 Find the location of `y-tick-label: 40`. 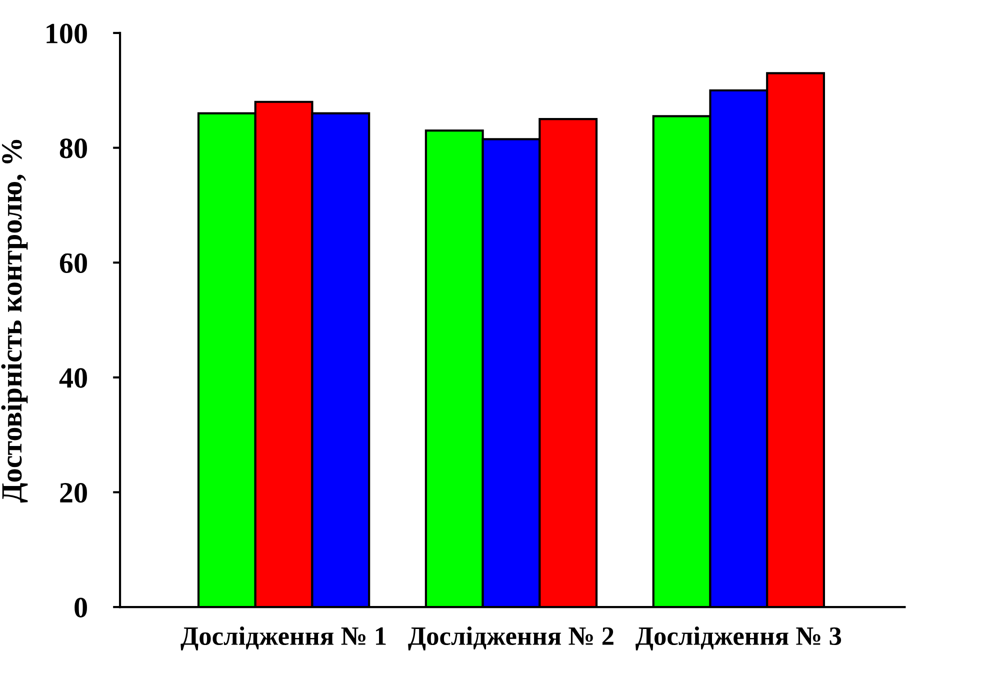

y-tick-label: 40 is located at coordinates (73, 378).